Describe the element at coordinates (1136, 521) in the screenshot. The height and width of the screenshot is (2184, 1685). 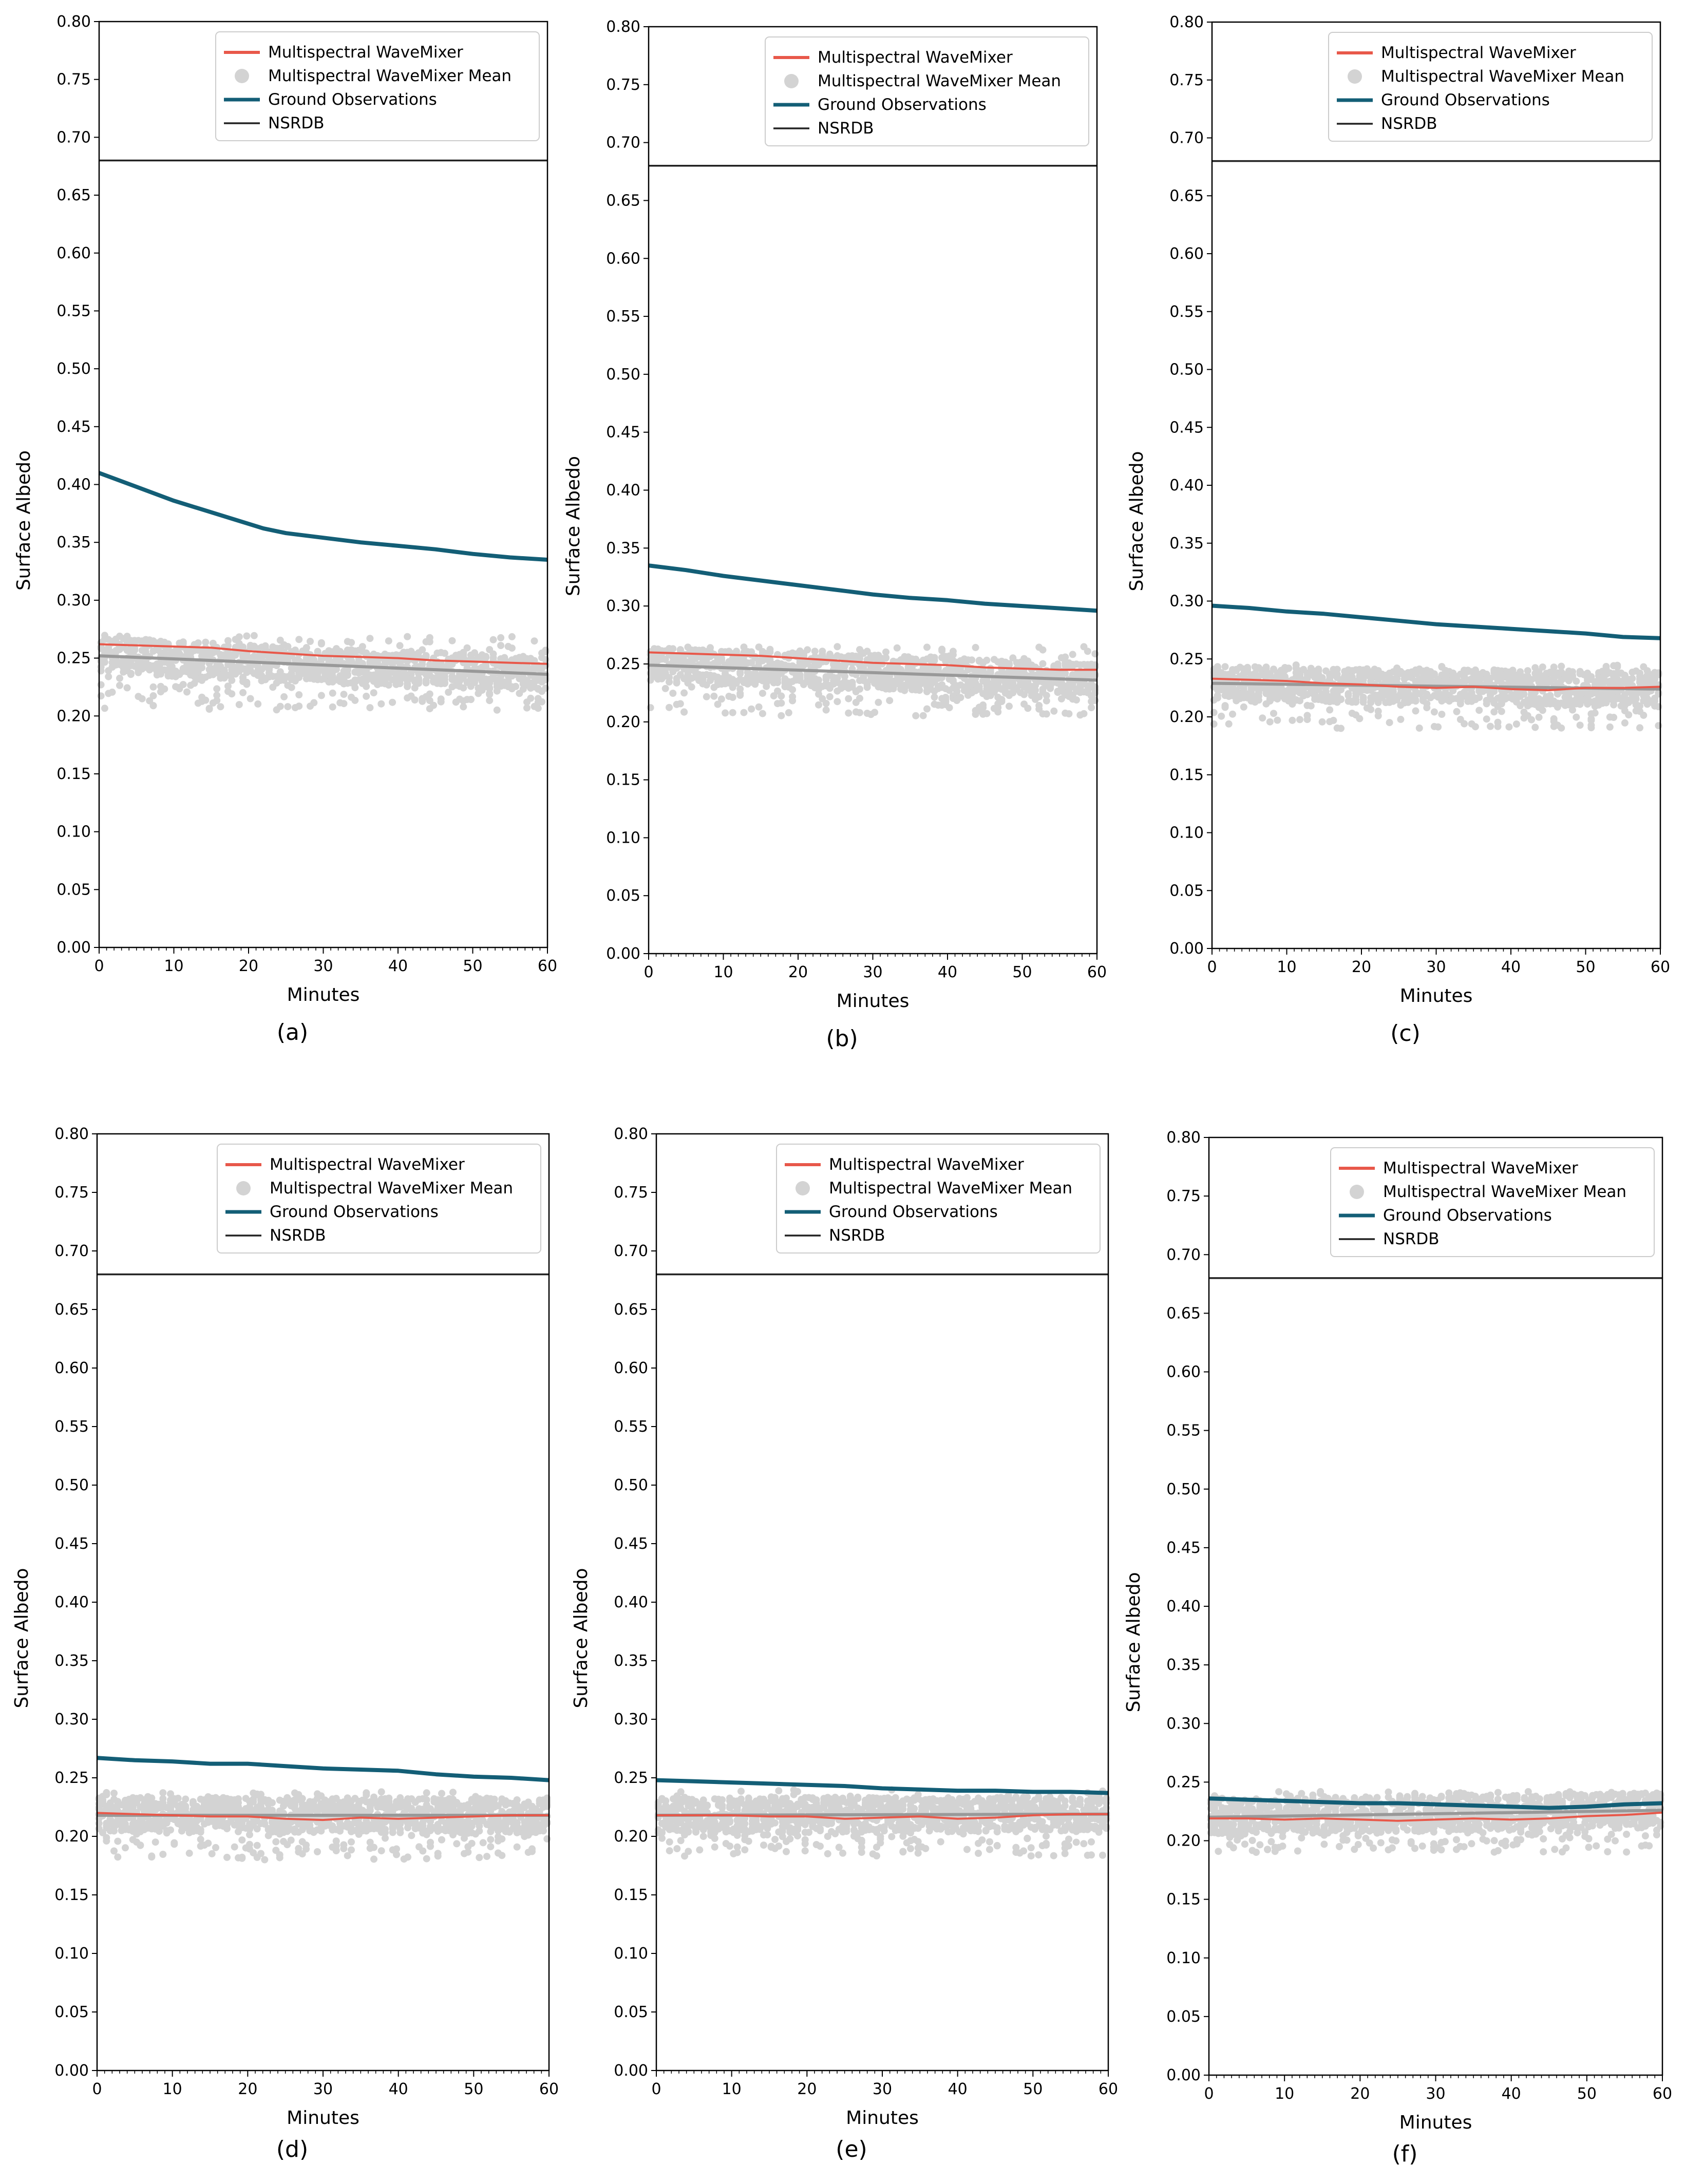
I see `y-axis-label: Surface Albedo` at that location.